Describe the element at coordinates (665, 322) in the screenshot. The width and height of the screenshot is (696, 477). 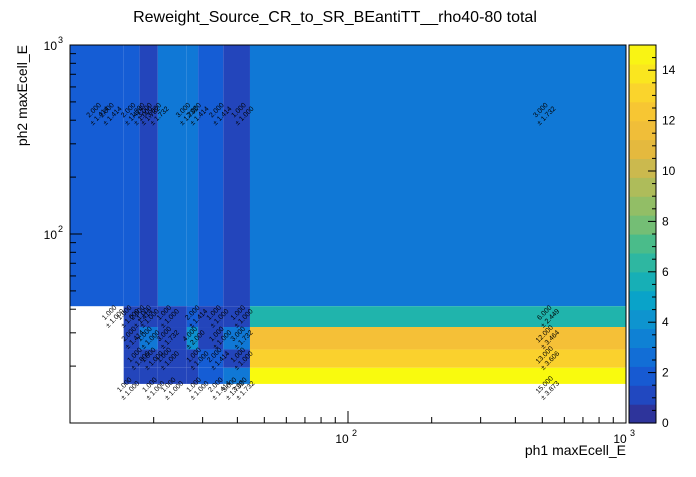
I see `colorbar-tick-label: 4` at that location.